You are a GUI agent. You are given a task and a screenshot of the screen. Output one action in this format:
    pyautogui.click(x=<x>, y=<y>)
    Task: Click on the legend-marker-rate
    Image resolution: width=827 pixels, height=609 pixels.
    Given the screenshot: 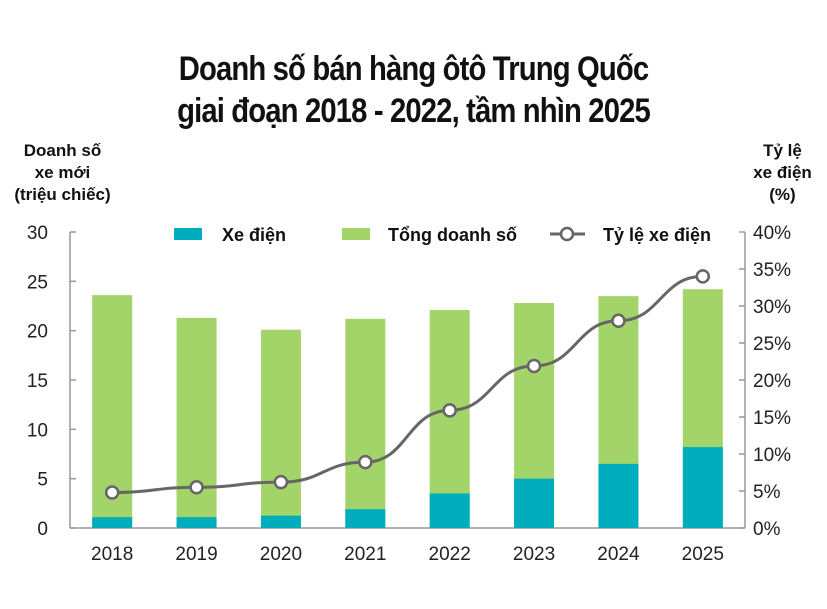 What is the action you would take?
    pyautogui.click(x=567, y=234)
    